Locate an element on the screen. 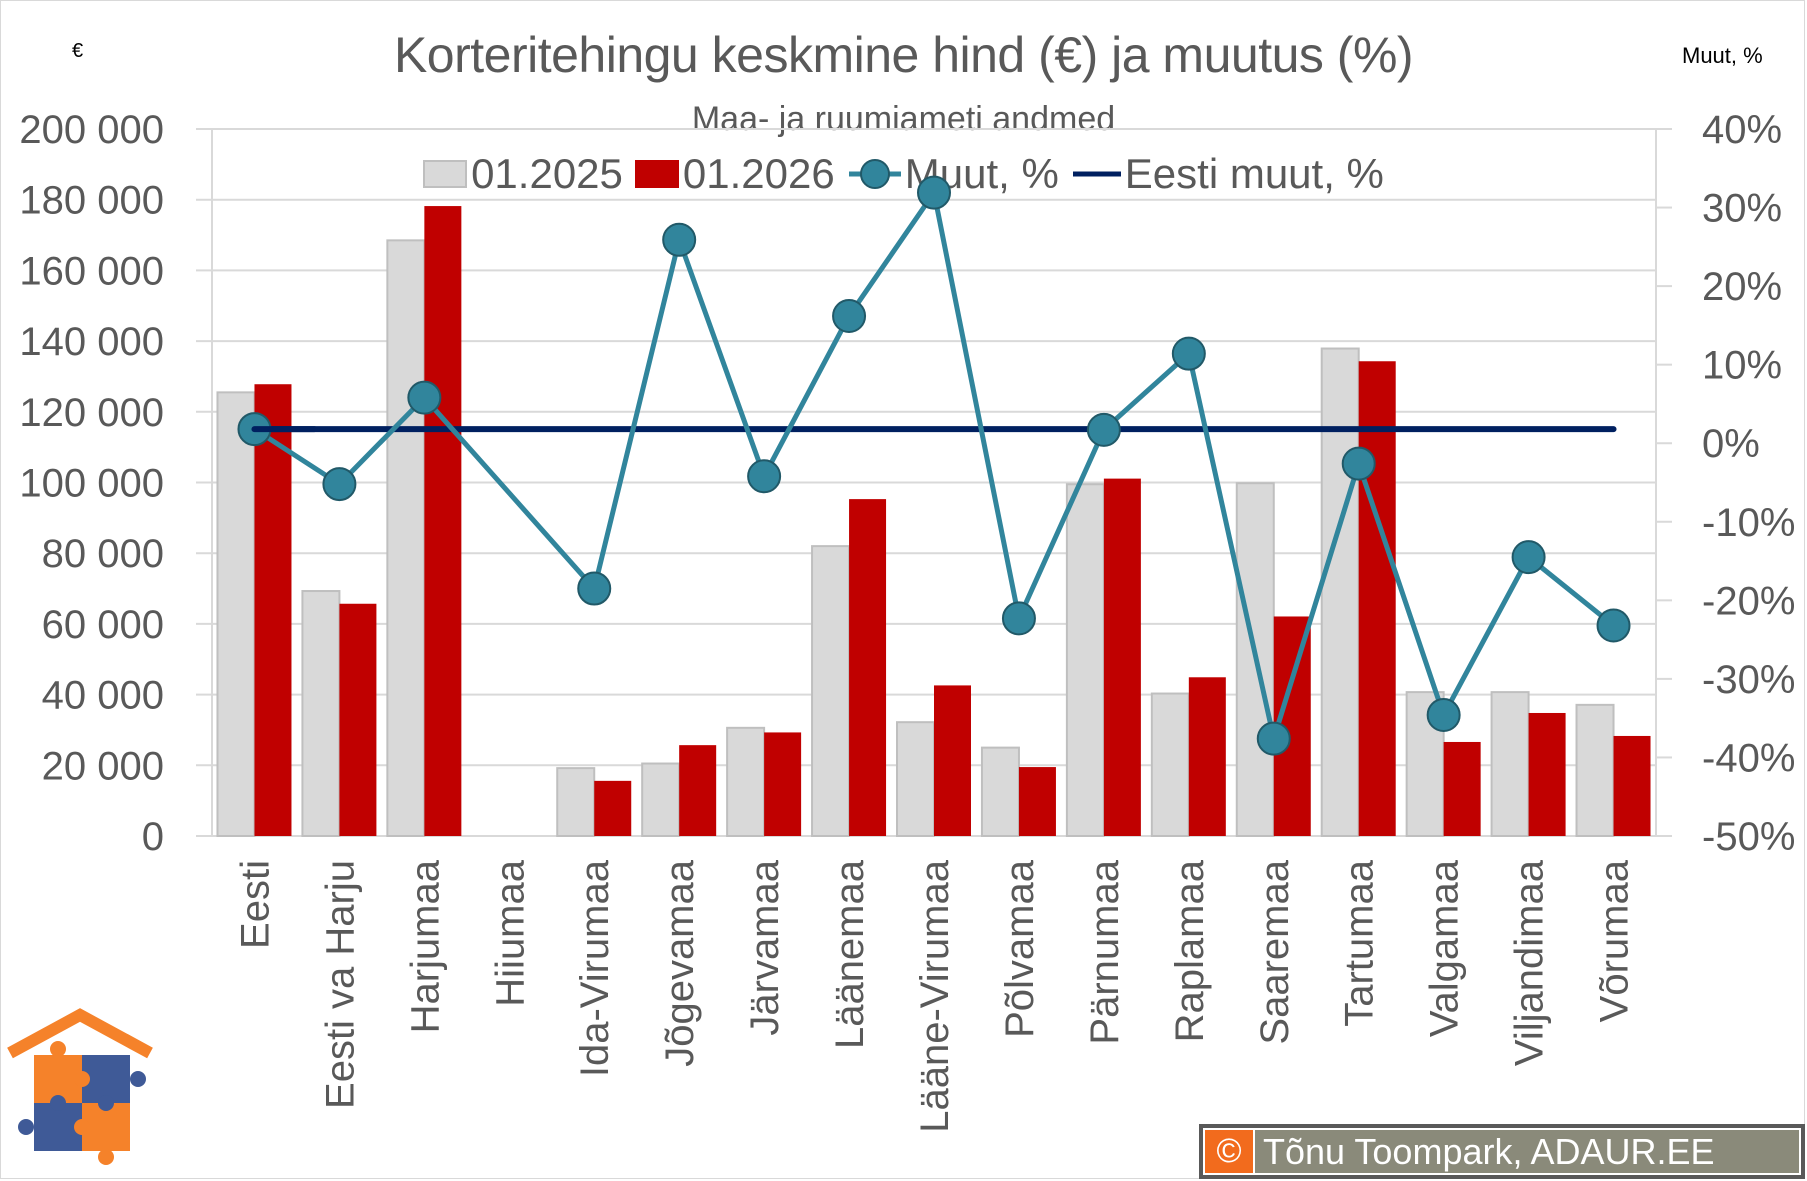  left-axis-tick-label: 80 000 is located at coordinates (103, 554).